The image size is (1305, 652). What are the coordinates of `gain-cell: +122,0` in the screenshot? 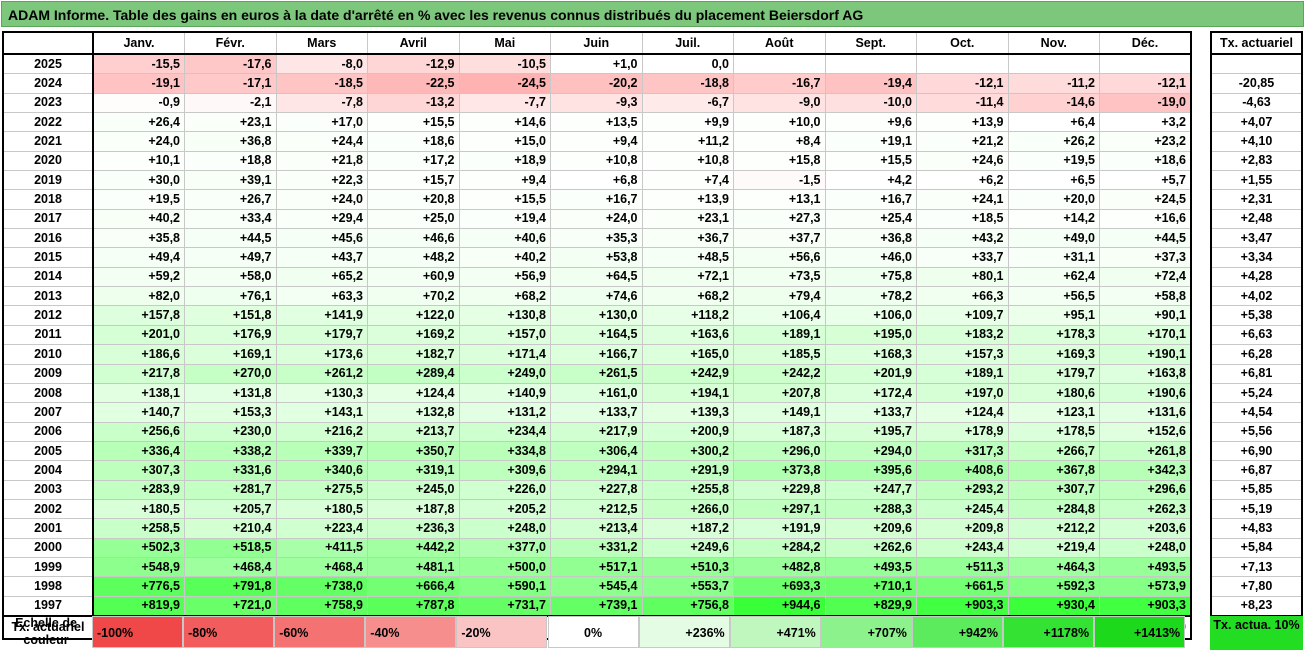 It's located at (413, 315).